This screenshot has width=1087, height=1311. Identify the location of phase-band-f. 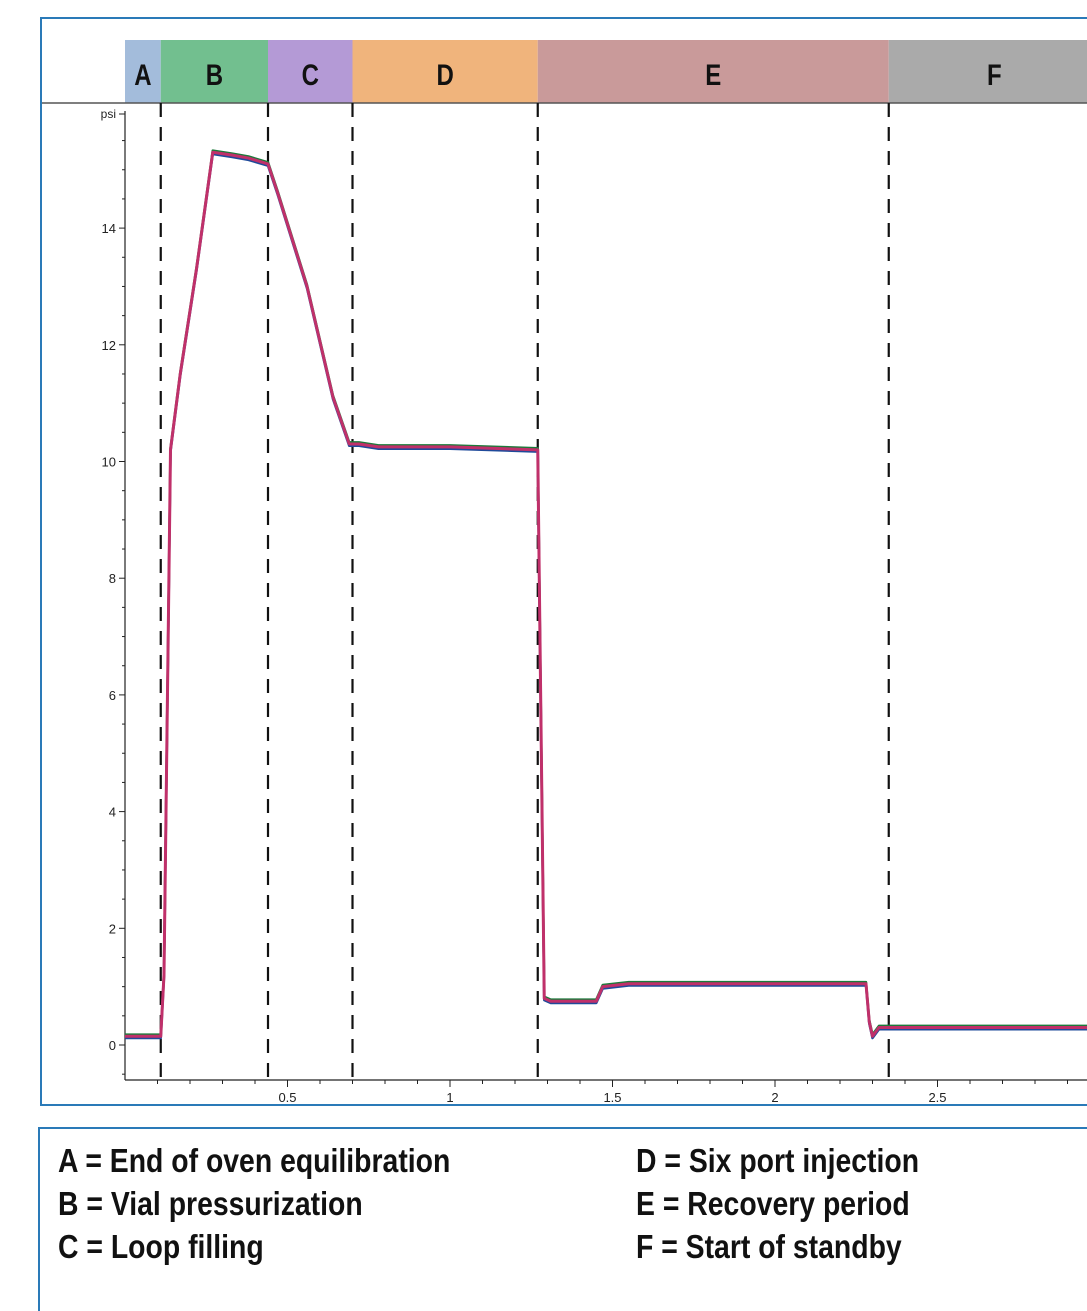
(987, 71).